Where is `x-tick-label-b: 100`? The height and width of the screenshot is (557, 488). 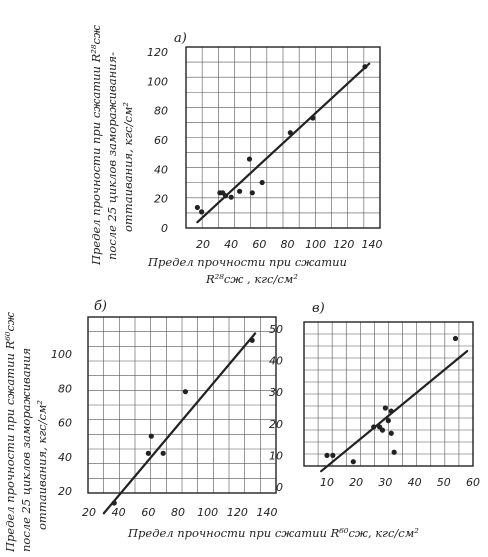 x-tick-label-b: 100 is located at coordinates (207, 512).